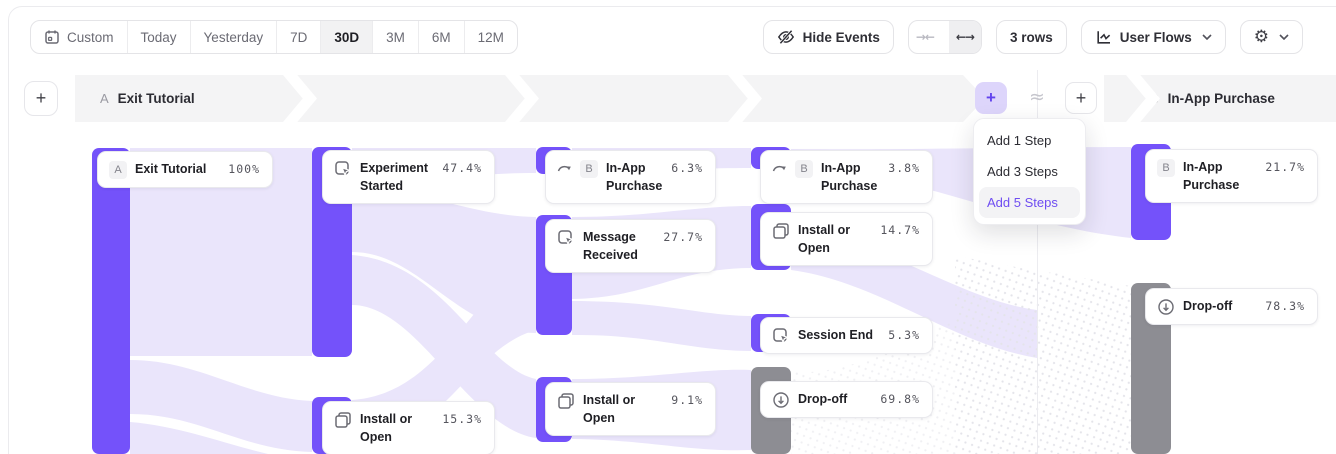 This screenshot has width=1336, height=454. I want to click on approx-equal-icon: ≈, so click(1037, 97).